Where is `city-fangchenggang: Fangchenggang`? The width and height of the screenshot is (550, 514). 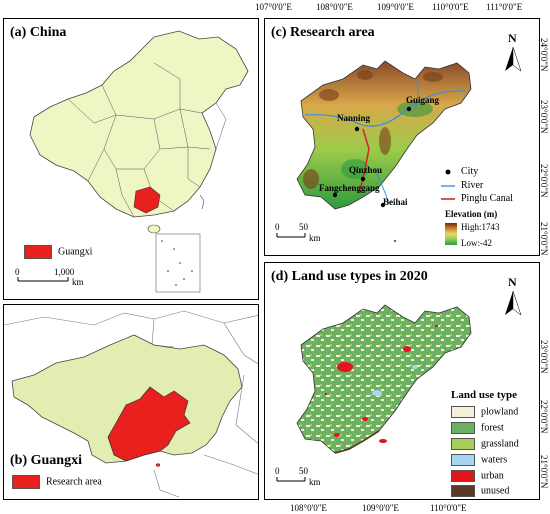
city-fangchenggang: Fangchenggang is located at coordinates (349, 188).